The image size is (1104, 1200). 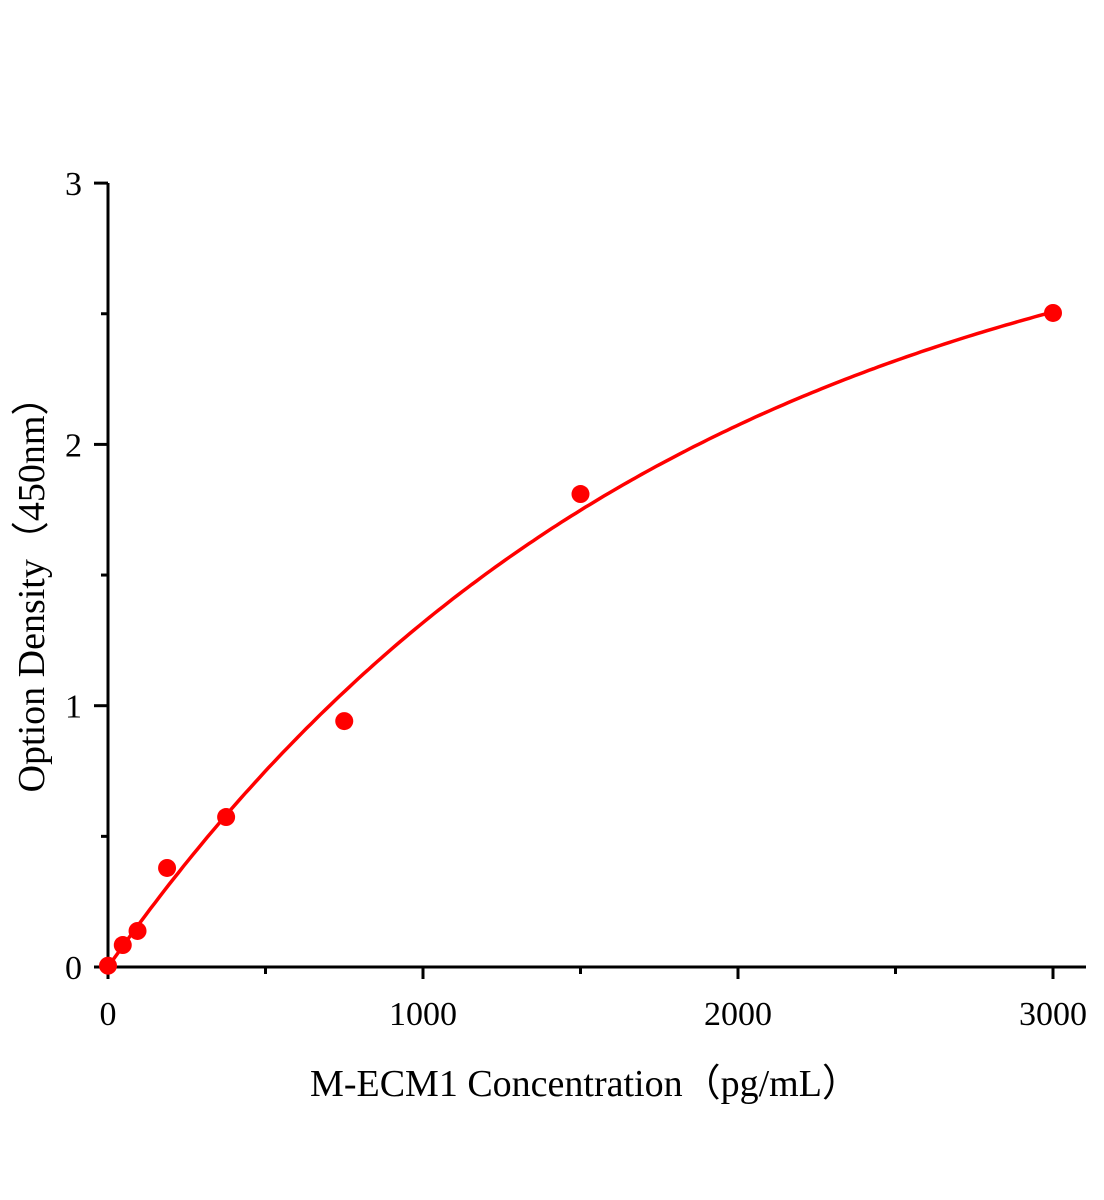 What do you see at coordinates (73, 968) in the screenshot?
I see `y-tick-label: 0` at bounding box center [73, 968].